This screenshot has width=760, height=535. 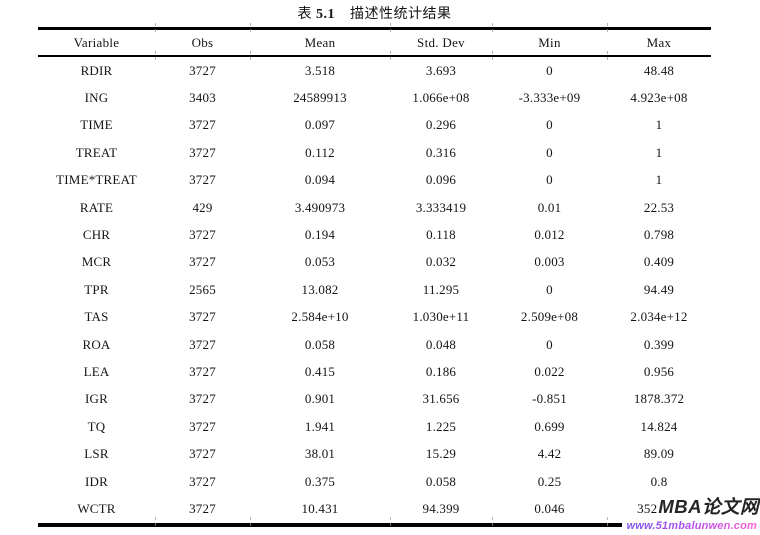 I want to click on value-cell: 89.09, so click(x=659, y=454).